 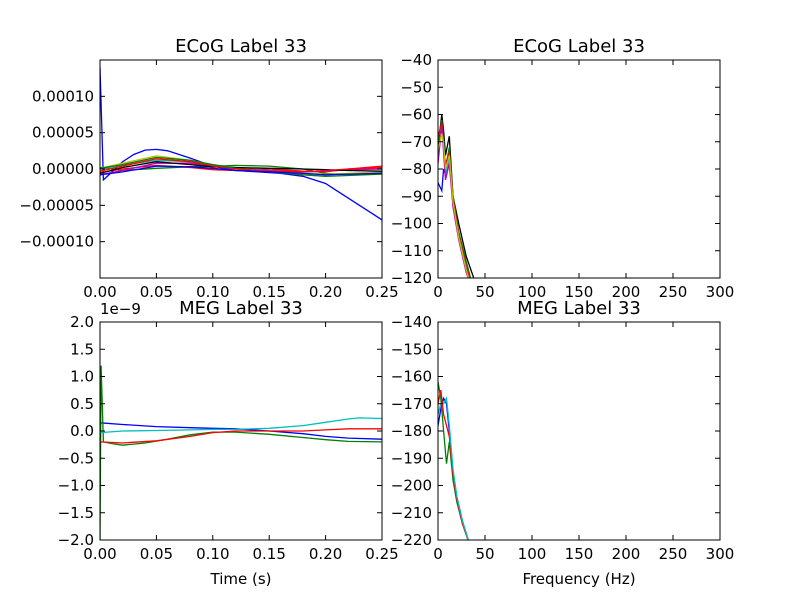 What do you see at coordinates (82, 322) in the screenshot?
I see `y-tick-label: 2.0` at bounding box center [82, 322].